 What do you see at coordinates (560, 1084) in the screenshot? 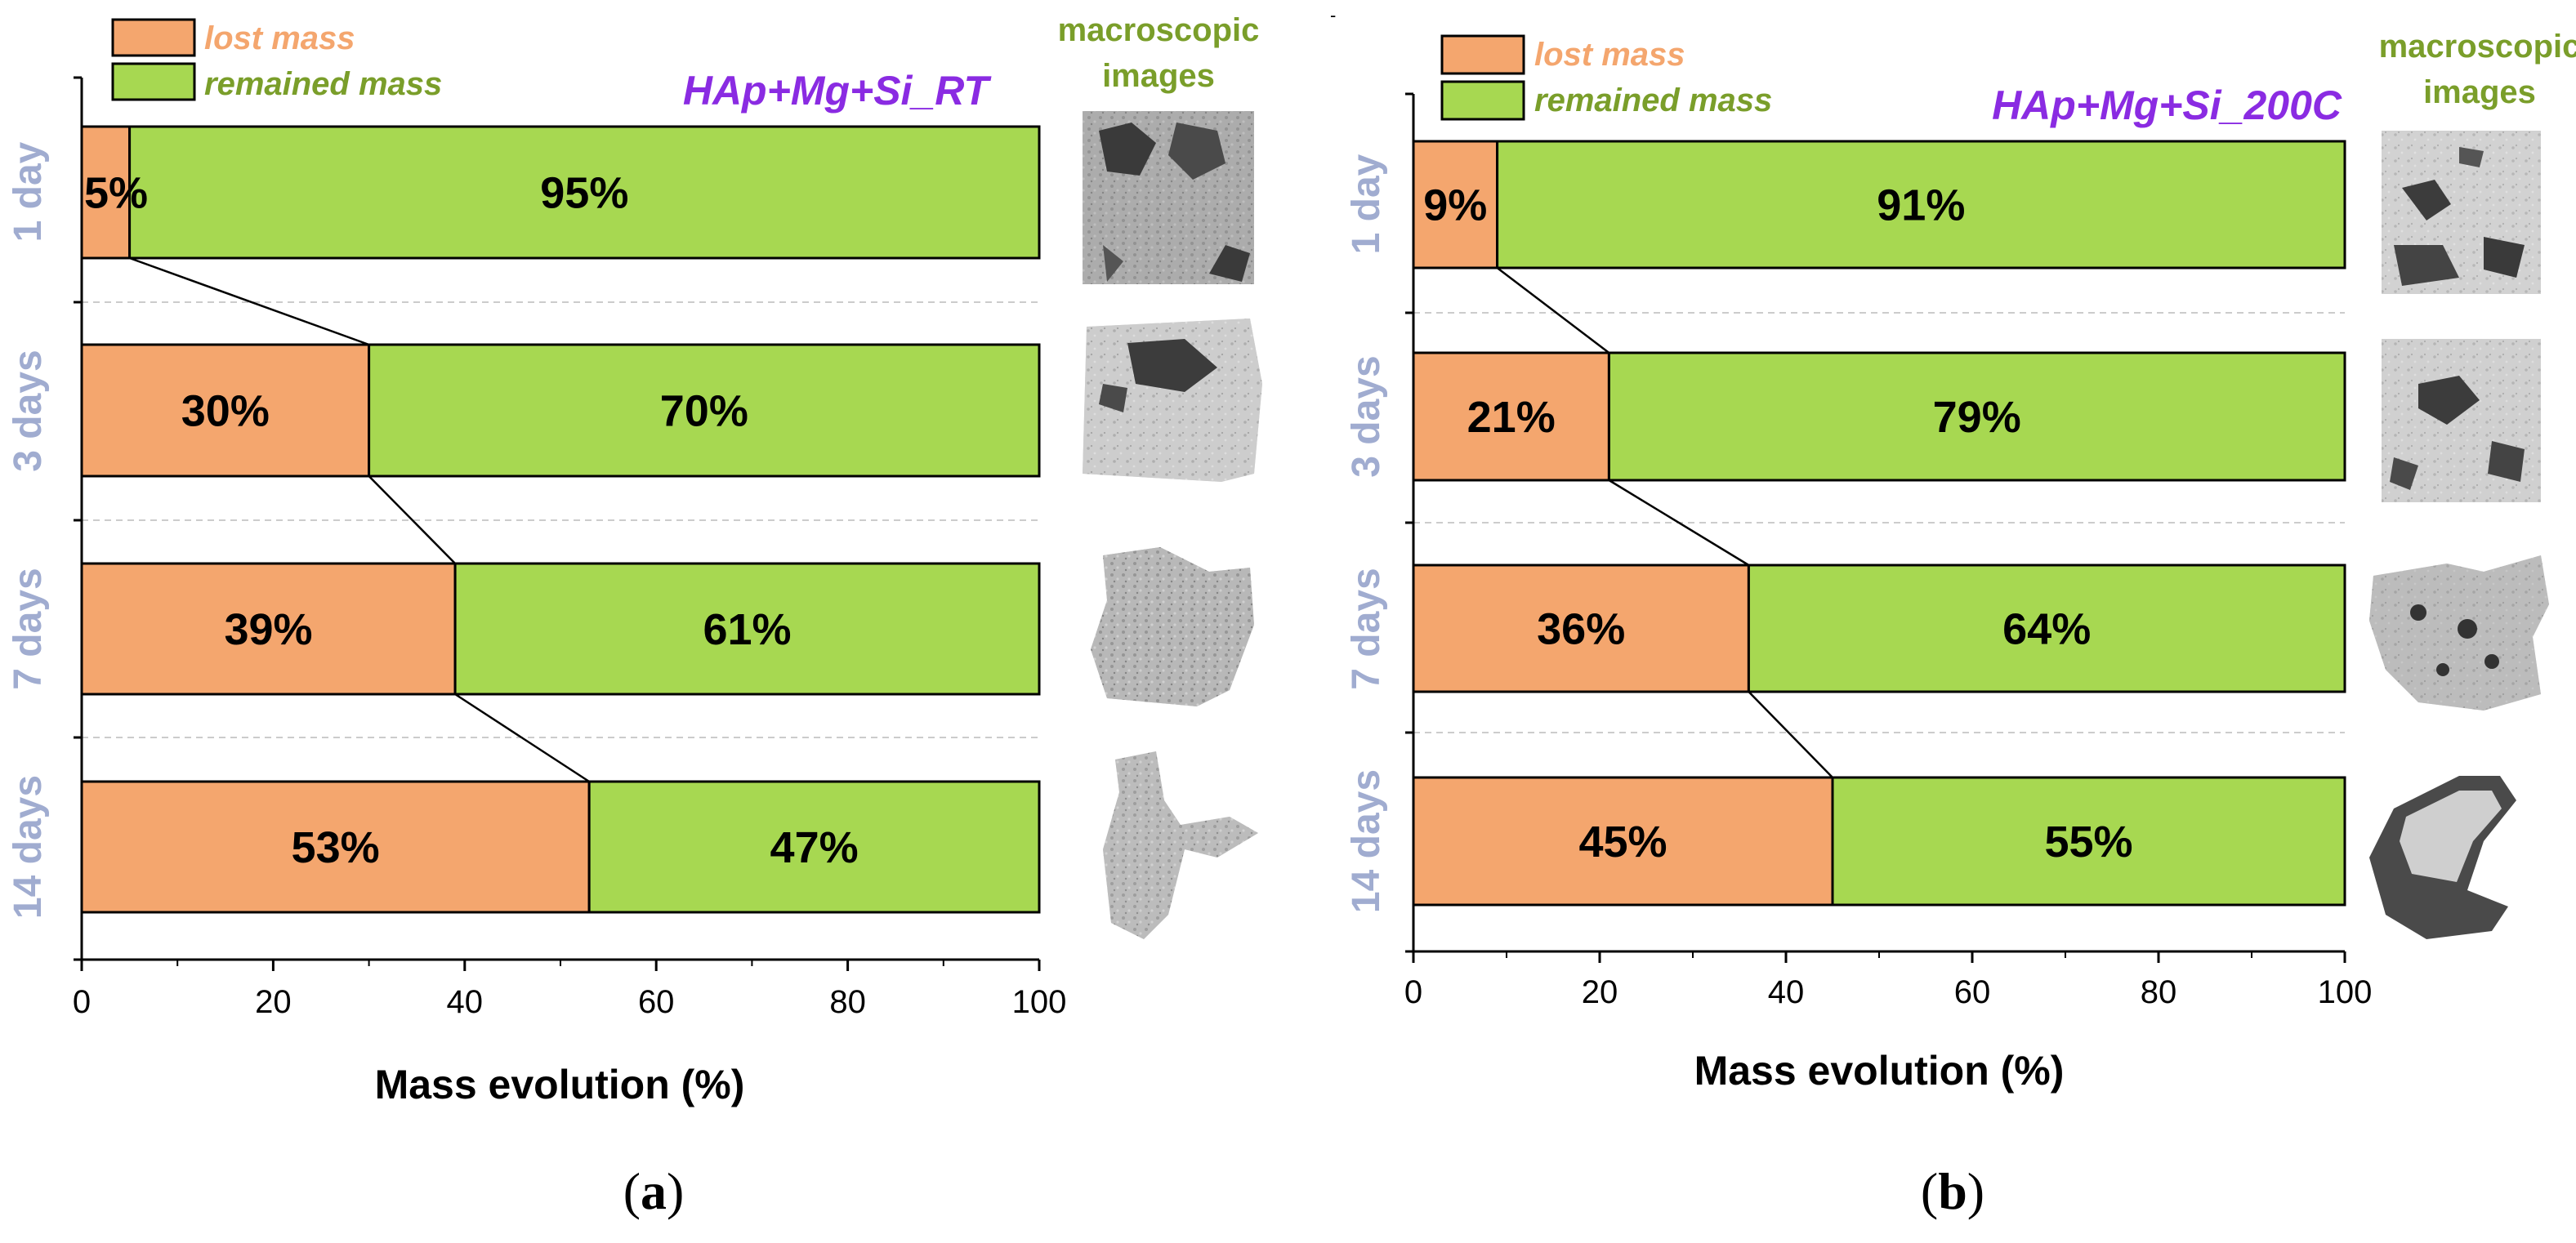
I see `x-axis-title-a: Mass evolution (%)` at bounding box center [560, 1084].